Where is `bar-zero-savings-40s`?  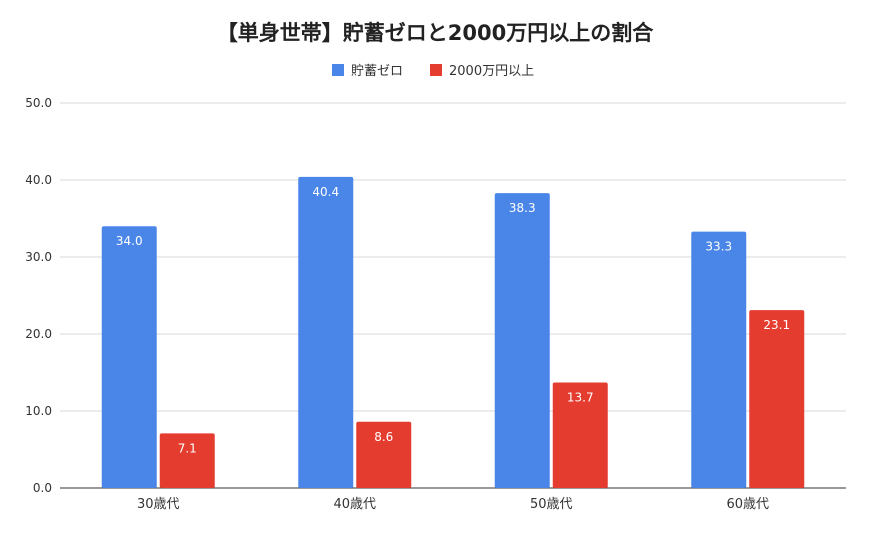 bar-zero-savings-40s is located at coordinates (326, 332).